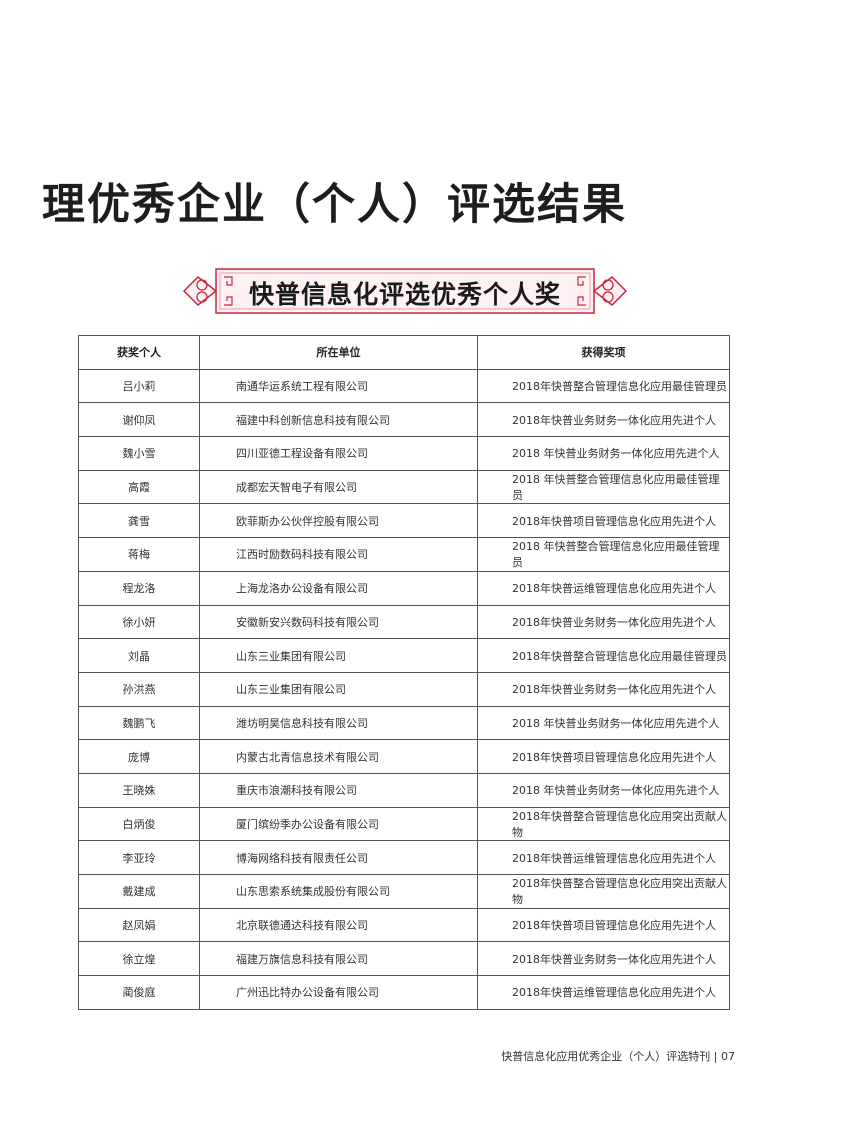 The width and height of the screenshot is (841, 1146). Describe the element at coordinates (338, 554) in the screenshot. I see `company-cell: 江西时励数码科技有限公司` at that location.